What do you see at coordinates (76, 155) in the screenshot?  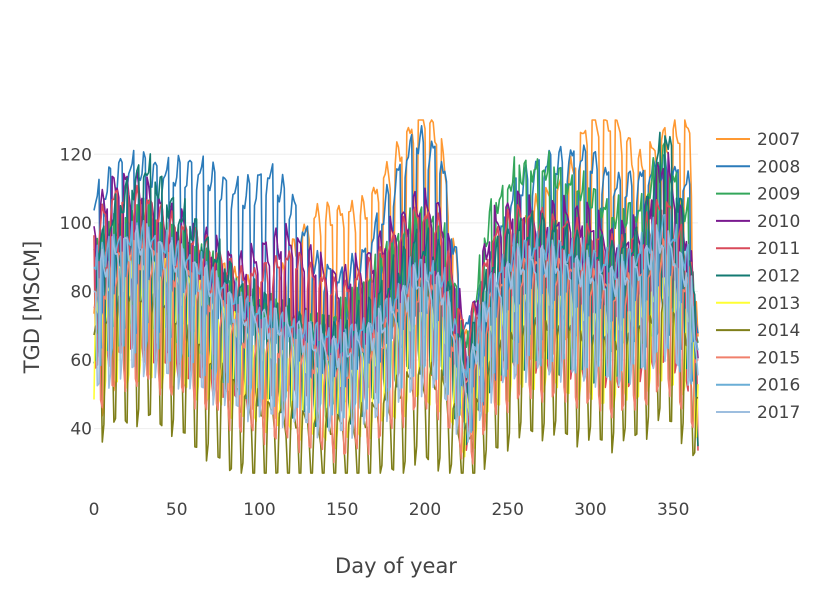 I see `y-tick-label: 120` at bounding box center [76, 155].